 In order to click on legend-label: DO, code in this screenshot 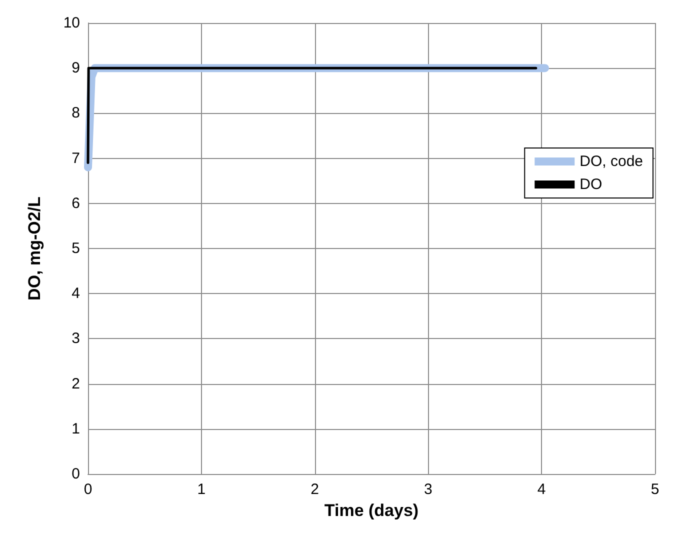, I will do `click(612, 161)`.